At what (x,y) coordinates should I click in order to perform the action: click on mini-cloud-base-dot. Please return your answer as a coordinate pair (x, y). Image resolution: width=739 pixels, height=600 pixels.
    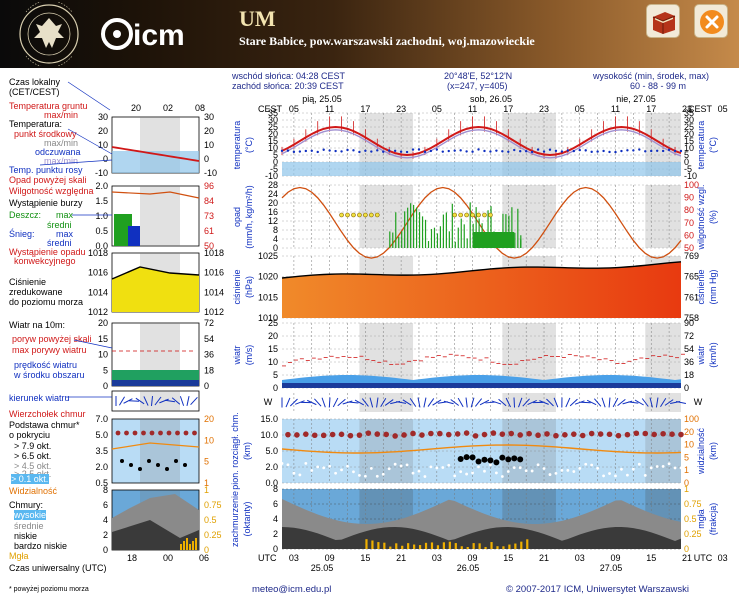
    Looking at the image, I should click on (176, 461).